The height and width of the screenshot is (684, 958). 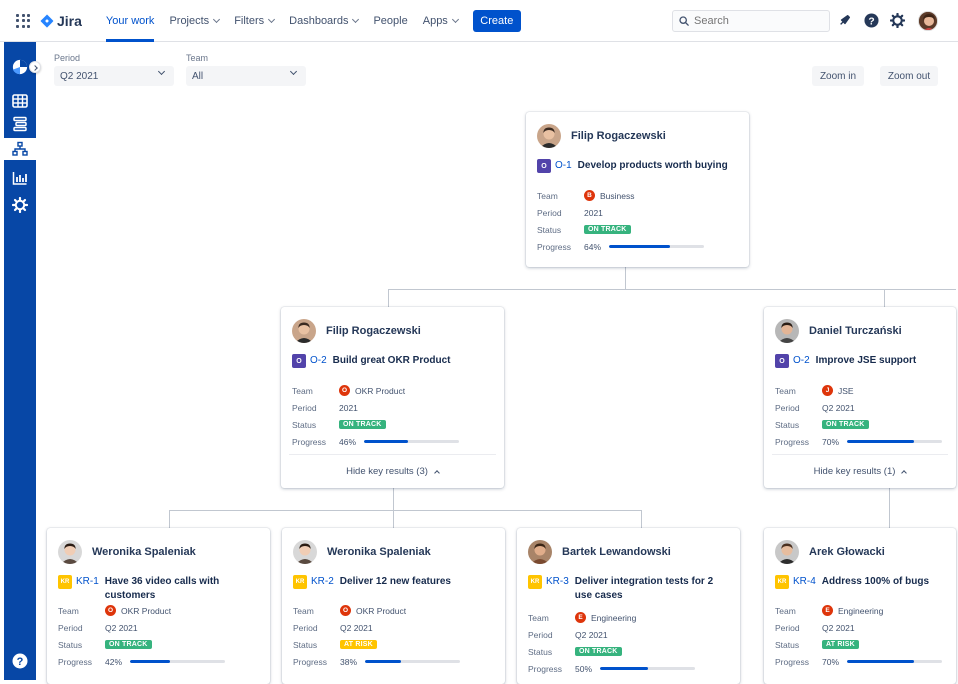 I want to click on list-view-icon, so click(x=20, y=124).